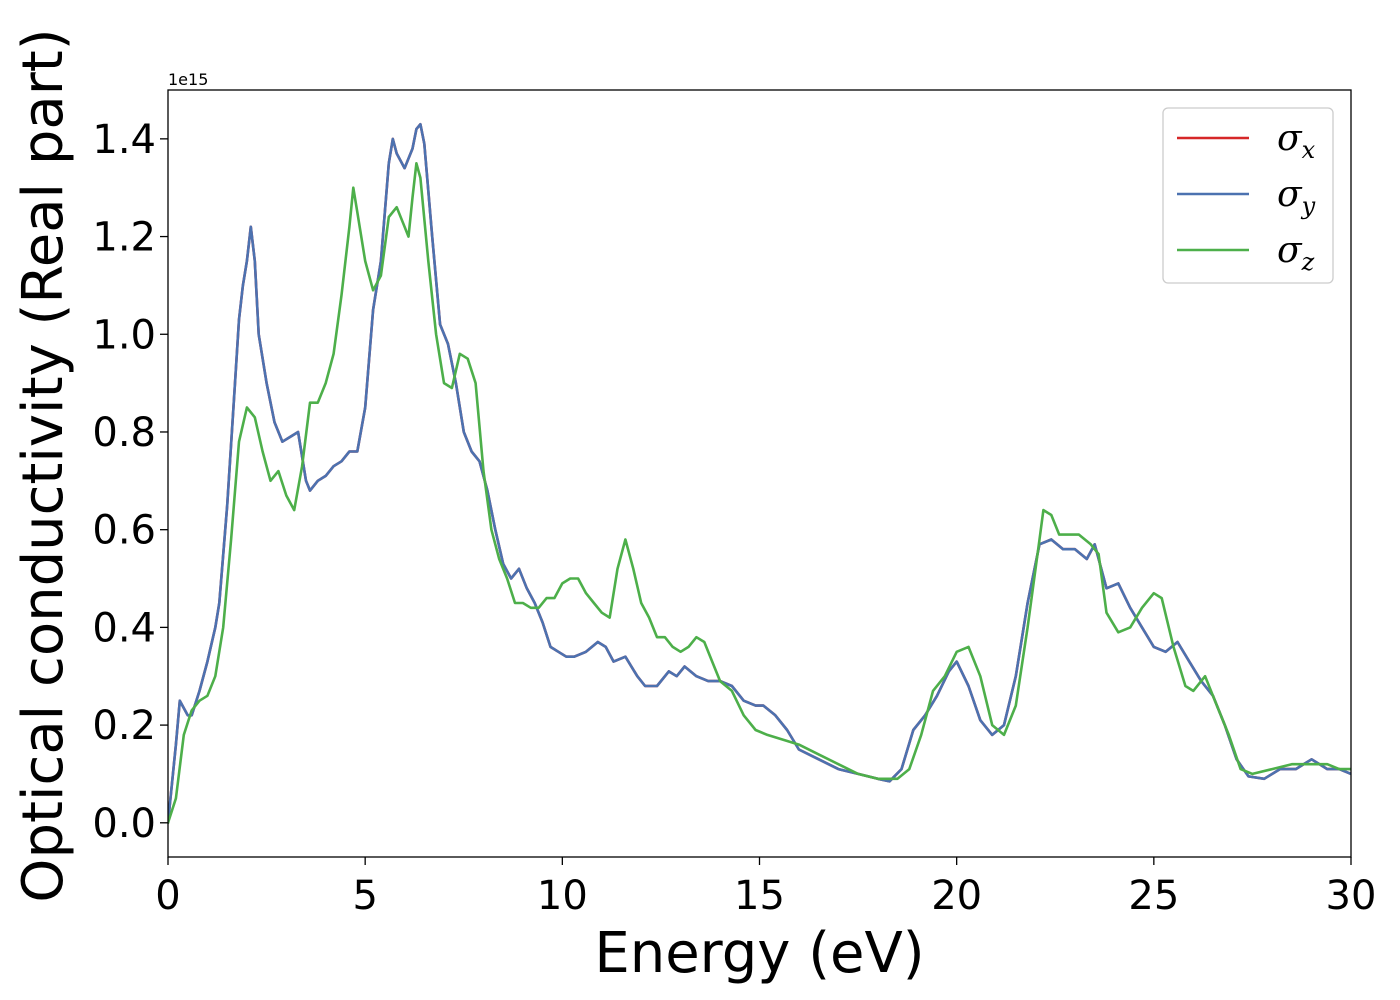 Image resolution: width=1400 pixels, height=1000 pixels. I want to click on y-tick-label: 0.8, so click(124, 433).